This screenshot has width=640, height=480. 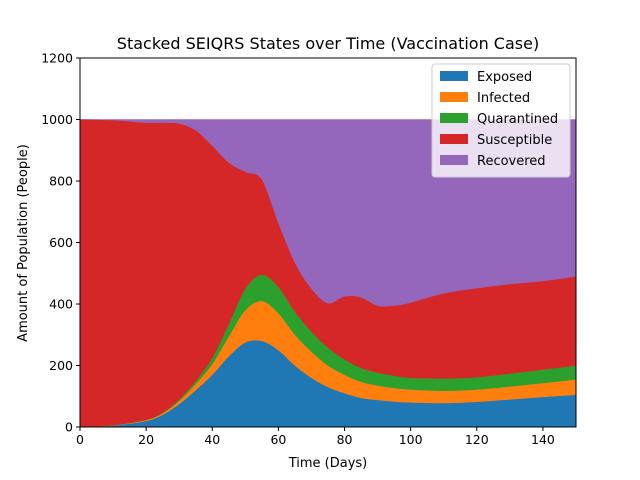 What do you see at coordinates (328, 463) in the screenshot?
I see `x-axis-label: Time (Days)` at bounding box center [328, 463].